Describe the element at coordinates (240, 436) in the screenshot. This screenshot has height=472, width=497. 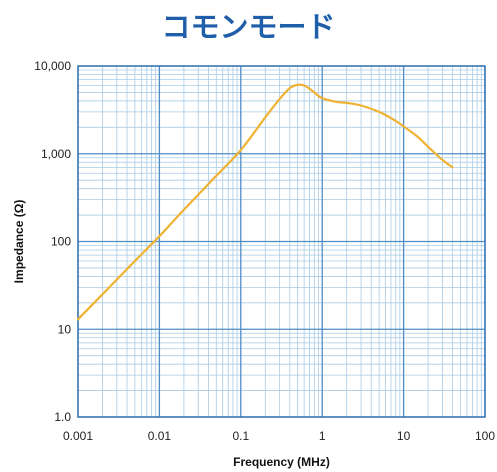
I see `x-tick-label: 0.1` at that location.